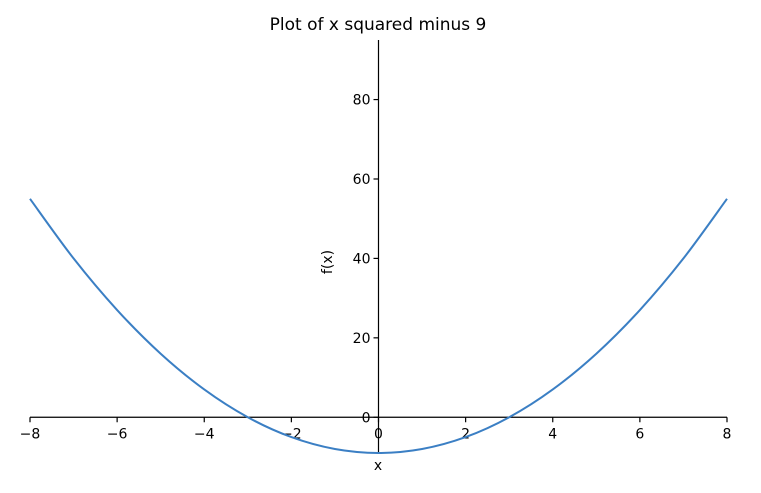 The height and width of the screenshot is (493, 761). I want to click on x-tick-label: −4, so click(204, 434).